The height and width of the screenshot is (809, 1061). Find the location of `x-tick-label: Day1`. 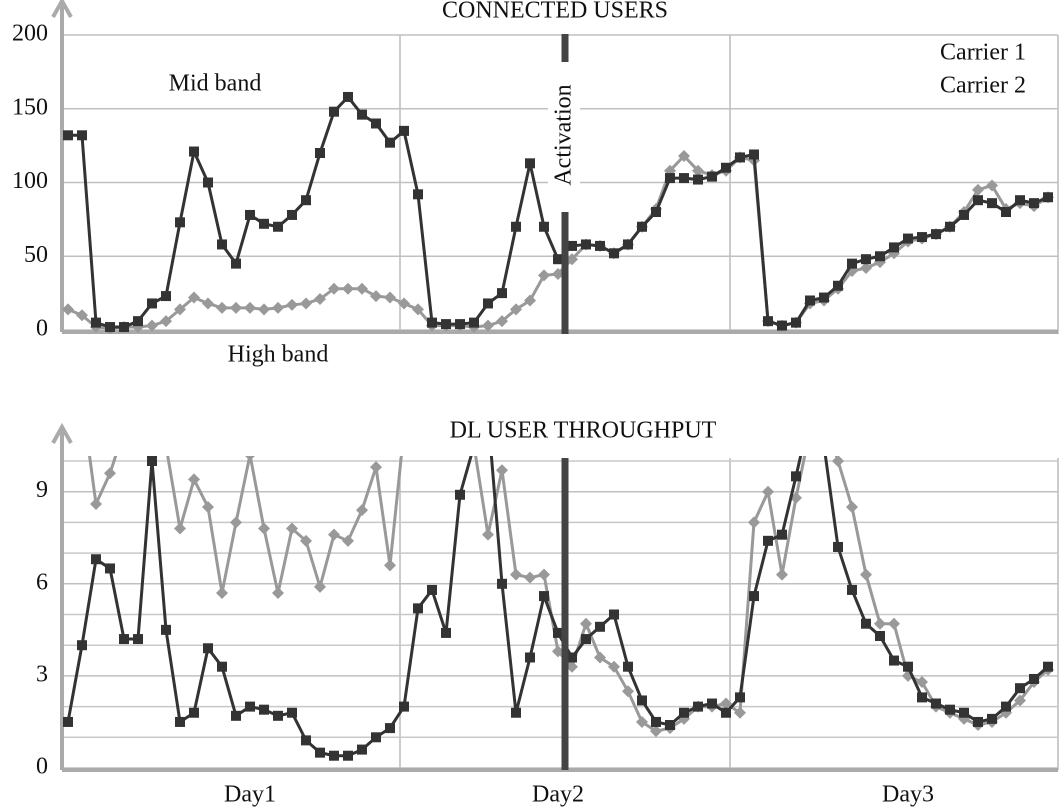

x-tick-label: Day1 is located at coordinates (250, 795).